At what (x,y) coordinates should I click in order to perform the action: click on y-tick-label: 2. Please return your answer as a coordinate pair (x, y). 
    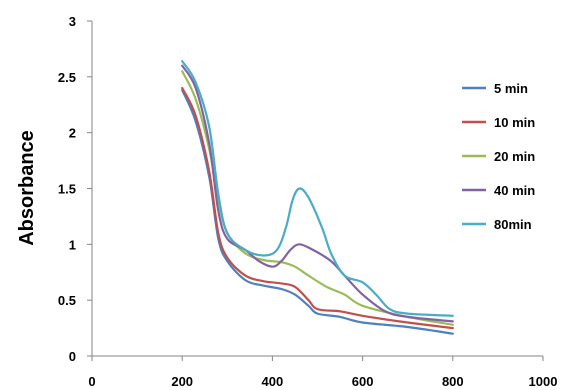
    Looking at the image, I should click on (72, 133).